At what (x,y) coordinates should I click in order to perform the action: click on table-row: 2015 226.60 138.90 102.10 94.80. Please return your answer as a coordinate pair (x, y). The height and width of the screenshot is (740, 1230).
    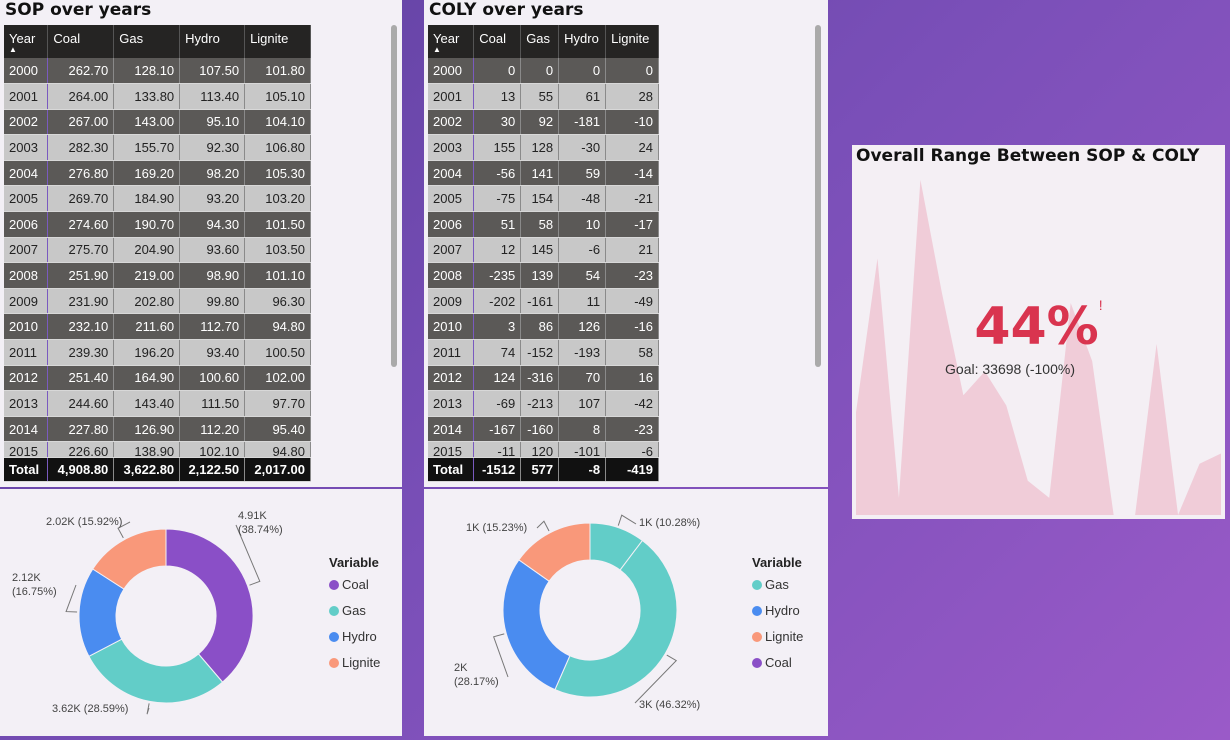
    Looking at the image, I should click on (157, 450).